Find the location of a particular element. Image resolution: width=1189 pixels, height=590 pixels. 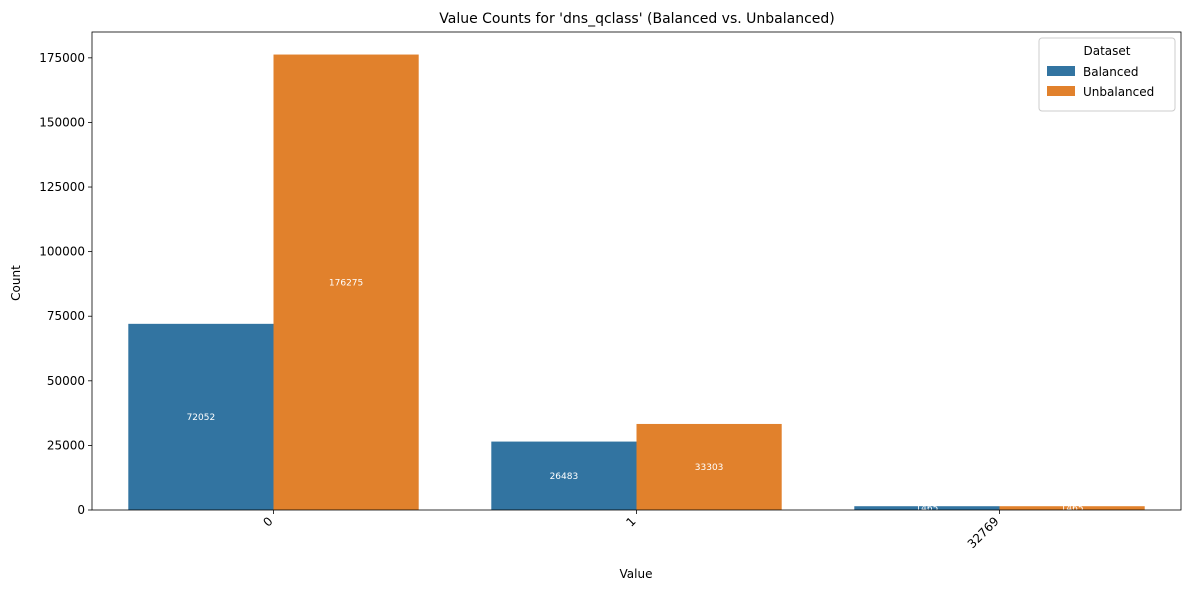

legend-label: Balanced is located at coordinates (1110, 72).